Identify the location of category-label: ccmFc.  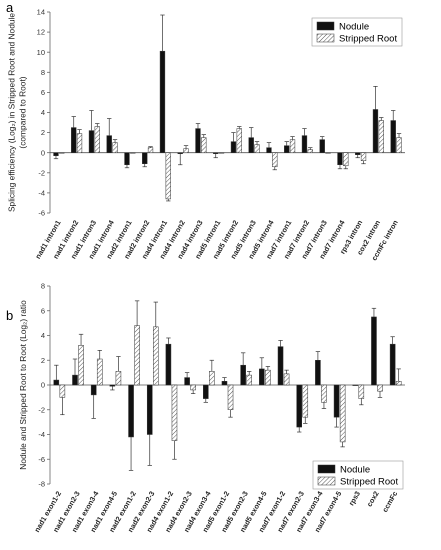
(389, 502).